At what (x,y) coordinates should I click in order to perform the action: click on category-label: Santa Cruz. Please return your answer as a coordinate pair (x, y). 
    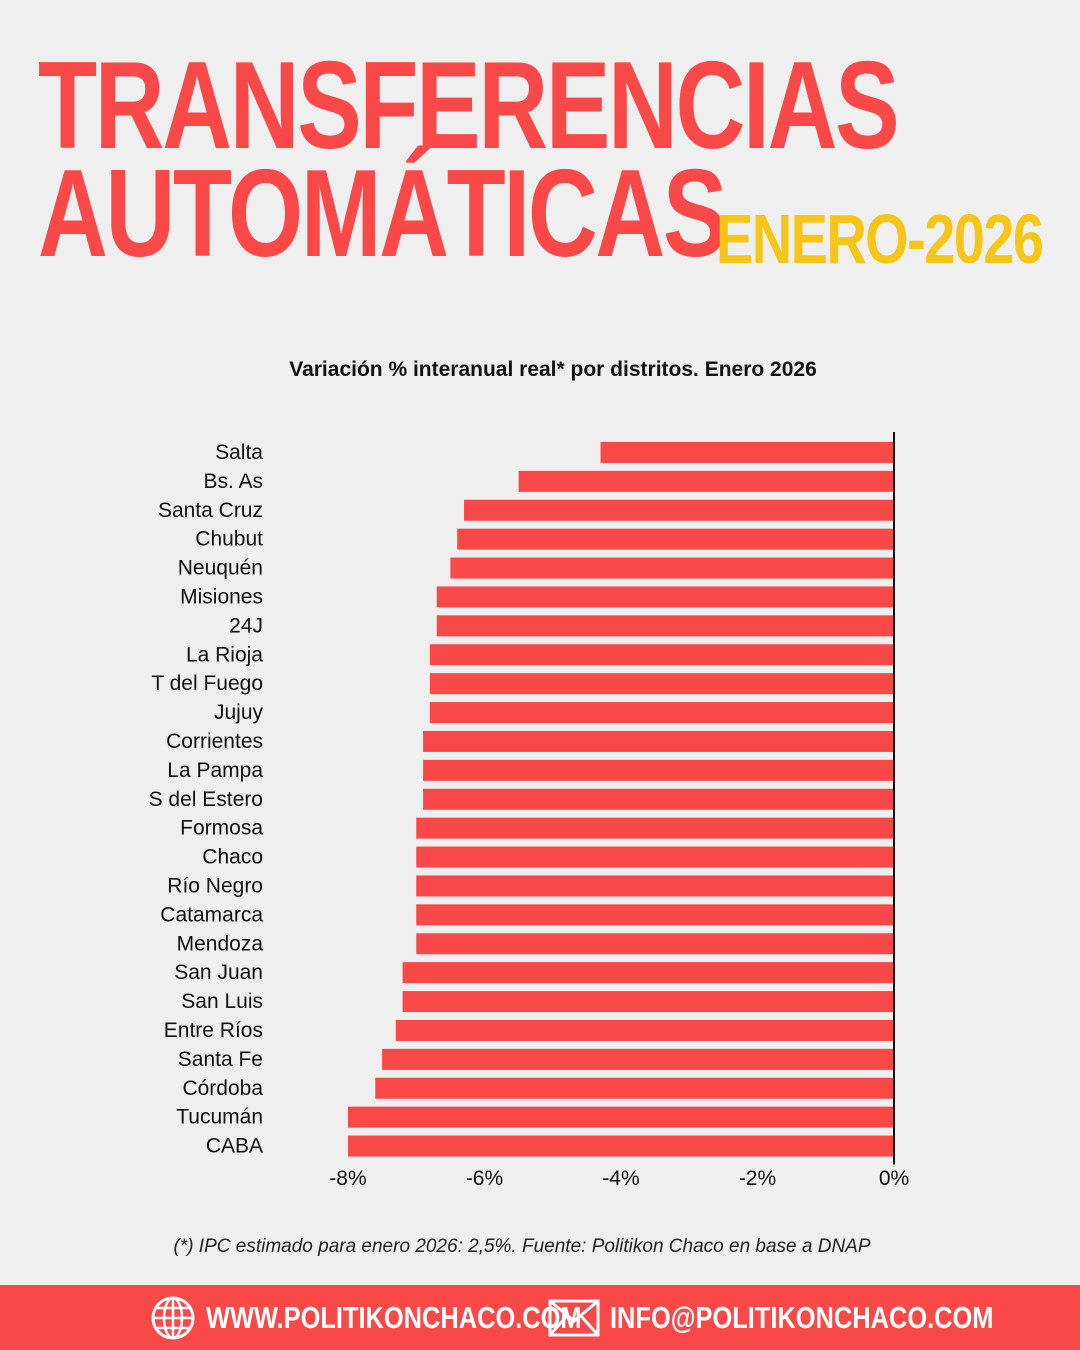
    Looking at the image, I should click on (210, 510).